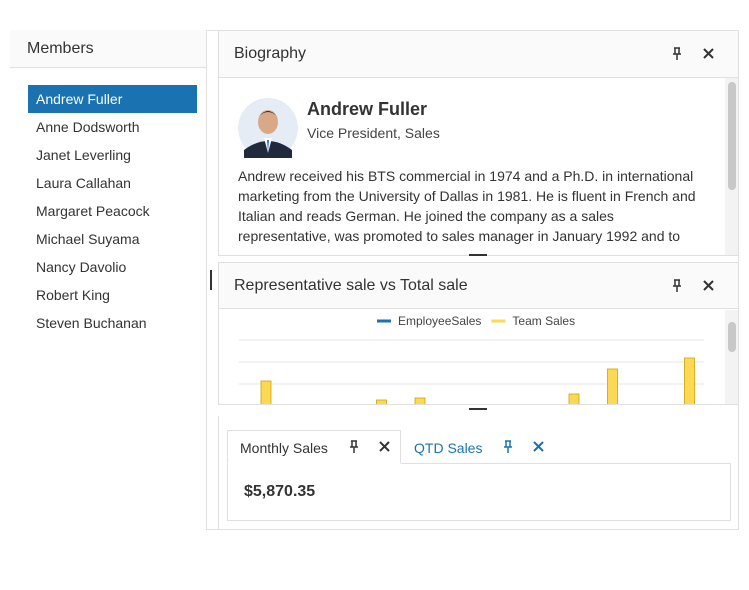 The width and height of the screenshot is (749, 590). Describe the element at coordinates (60, 48) in the screenshot. I see `members-title: Members` at that location.